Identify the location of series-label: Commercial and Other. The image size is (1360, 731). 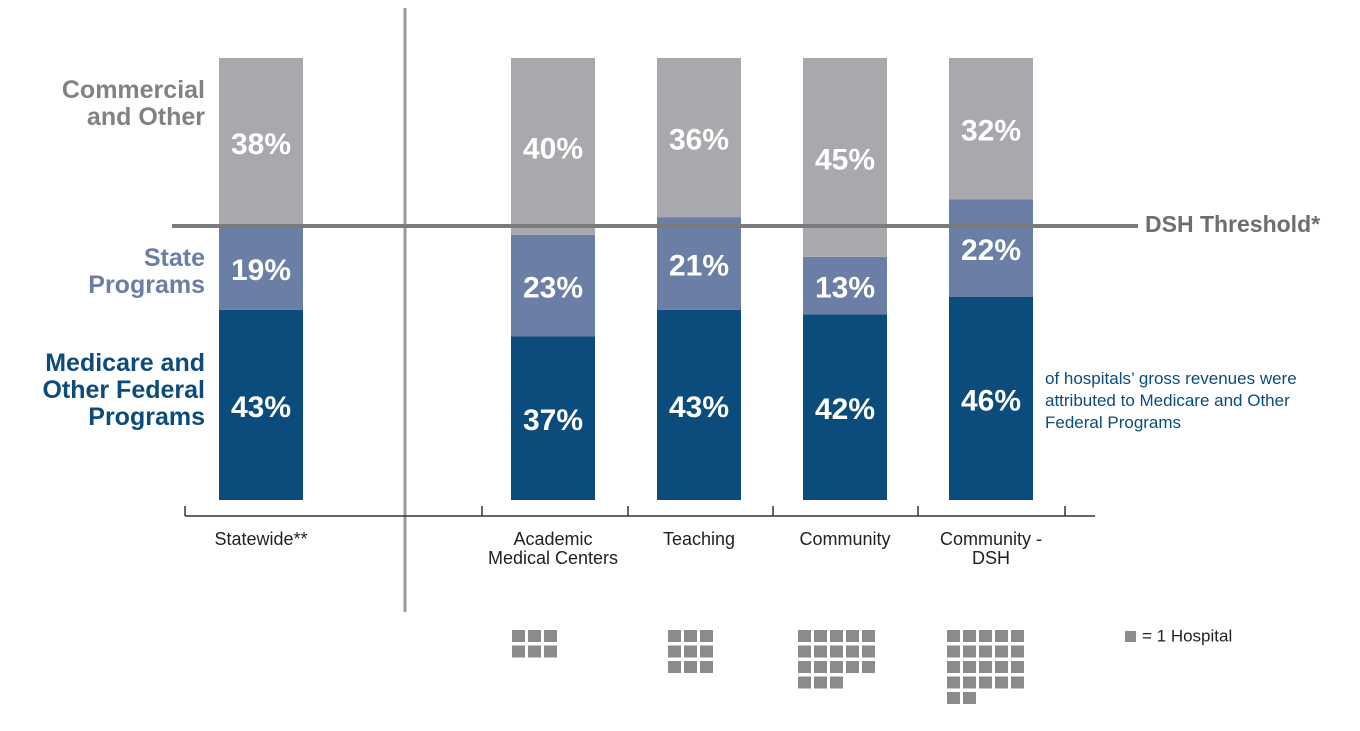
(133, 103).